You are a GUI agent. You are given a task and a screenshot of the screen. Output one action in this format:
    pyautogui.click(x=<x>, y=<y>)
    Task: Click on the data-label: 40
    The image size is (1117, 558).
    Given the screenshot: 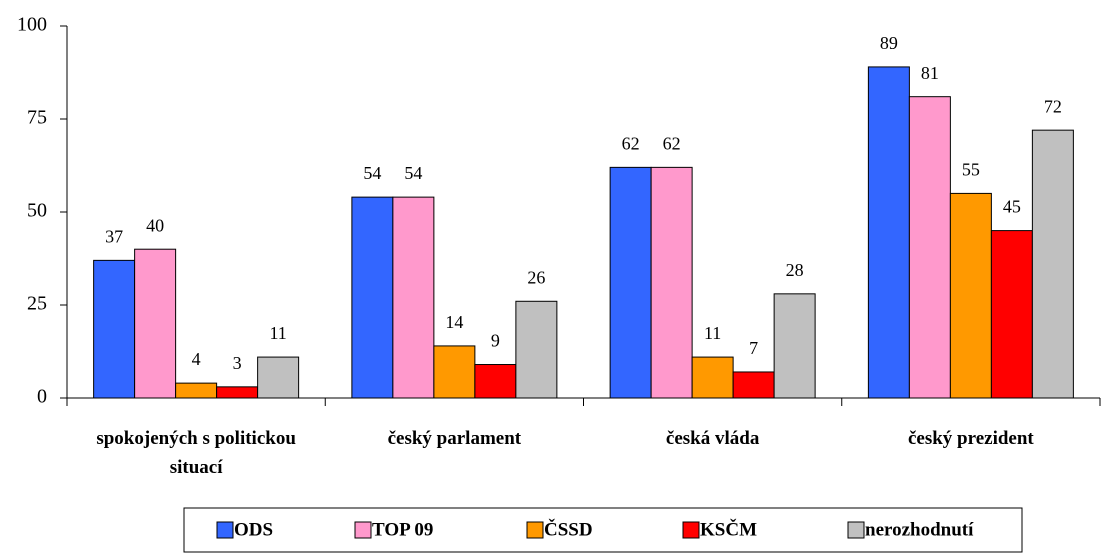 What is the action you would take?
    pyautogui.click(x=155, y=225)
    